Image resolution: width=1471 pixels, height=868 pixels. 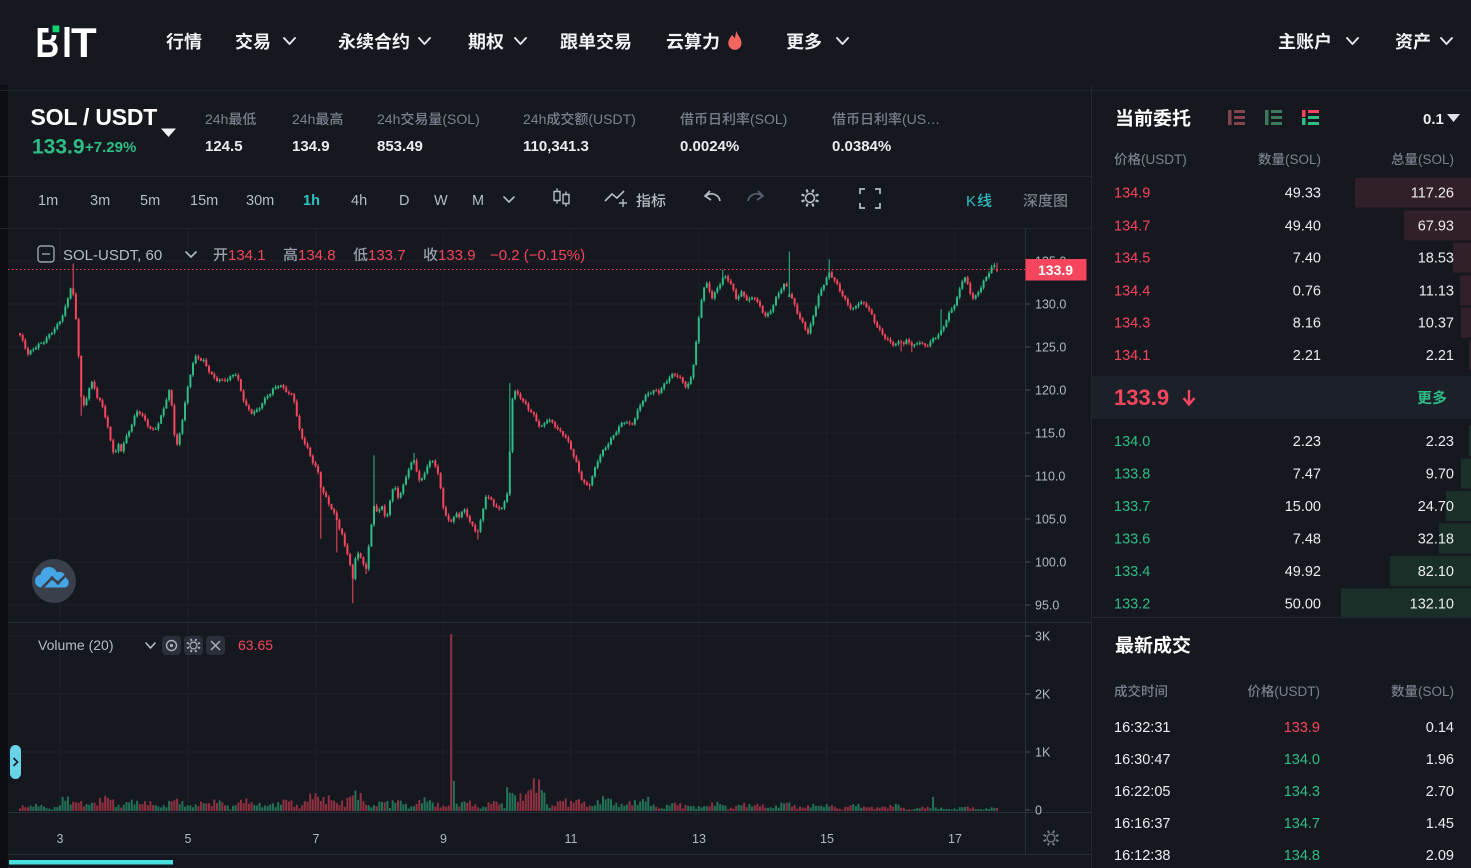 What do you see at coordinates (1043, 753) in the screenshot?
I see `svg-text: 1K` at bounding box center [1043, 753].